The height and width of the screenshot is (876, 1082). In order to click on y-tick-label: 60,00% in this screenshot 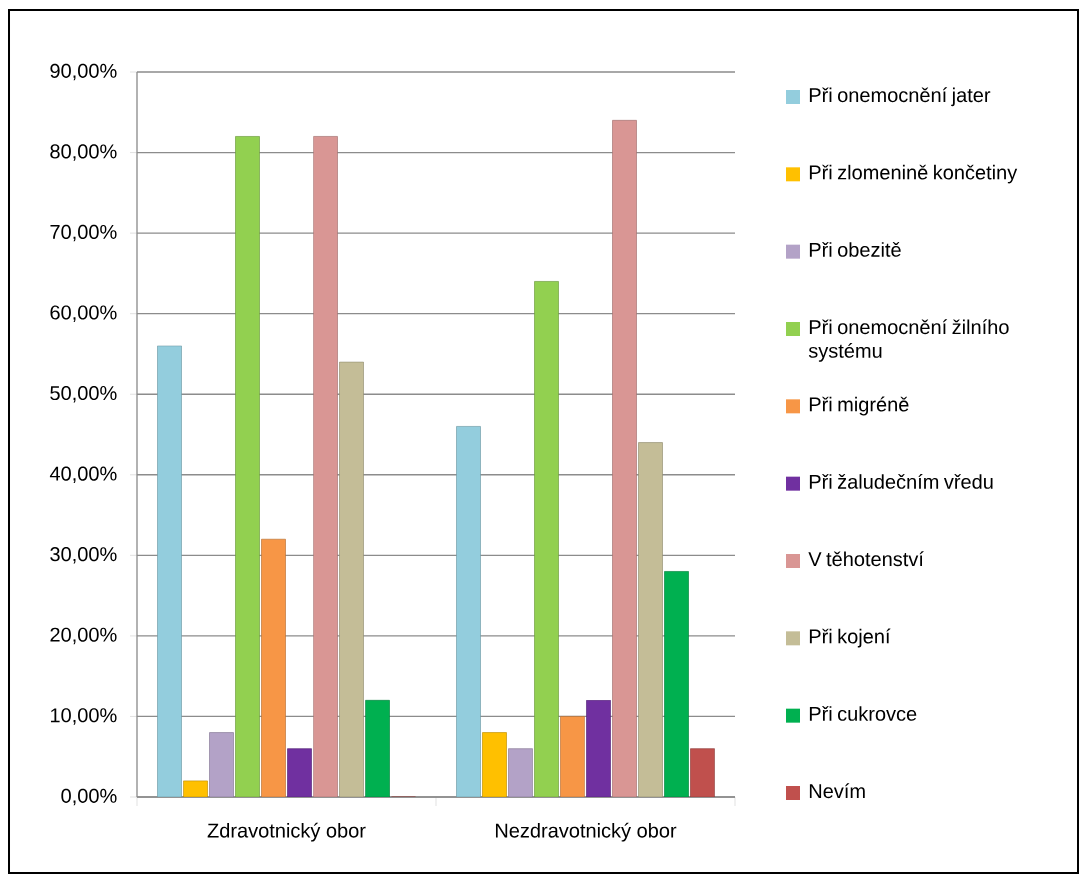, I will do `click(83, 313)`.